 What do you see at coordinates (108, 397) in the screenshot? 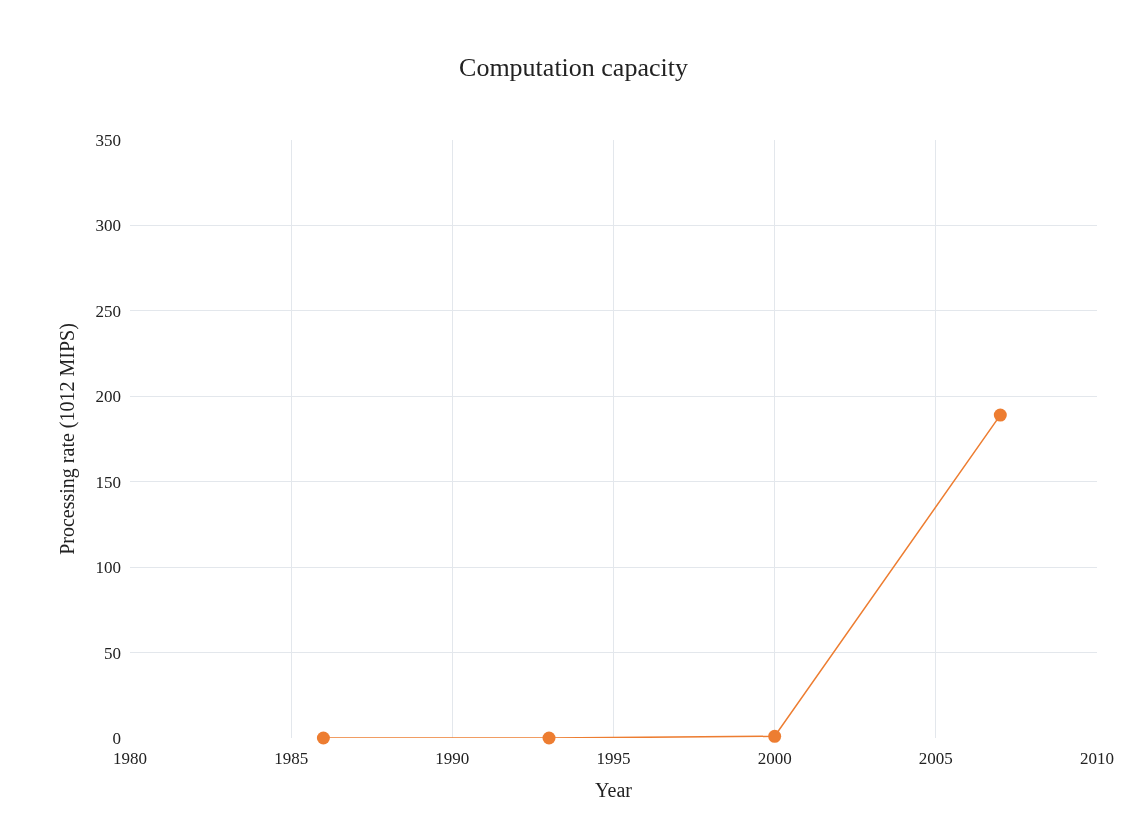
I see `y-tick-label: 200` at bounding box center [108, 397].